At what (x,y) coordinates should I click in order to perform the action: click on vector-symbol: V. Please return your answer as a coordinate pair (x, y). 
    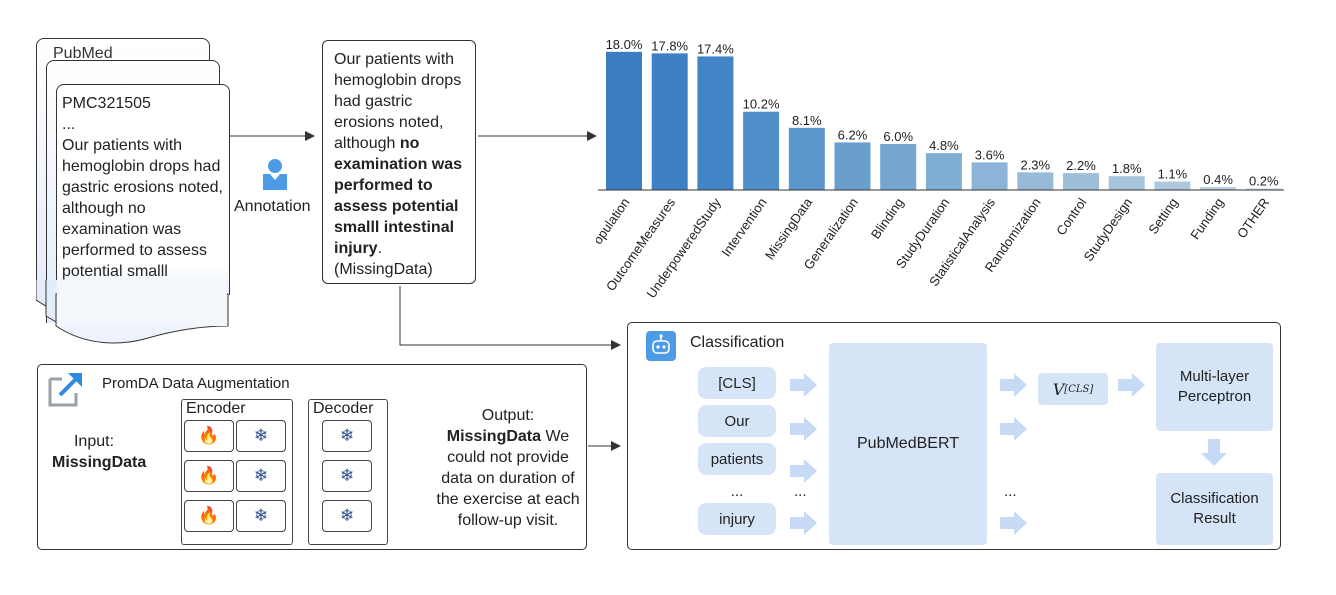
    Looking at the image, I should click on (1058, 389).